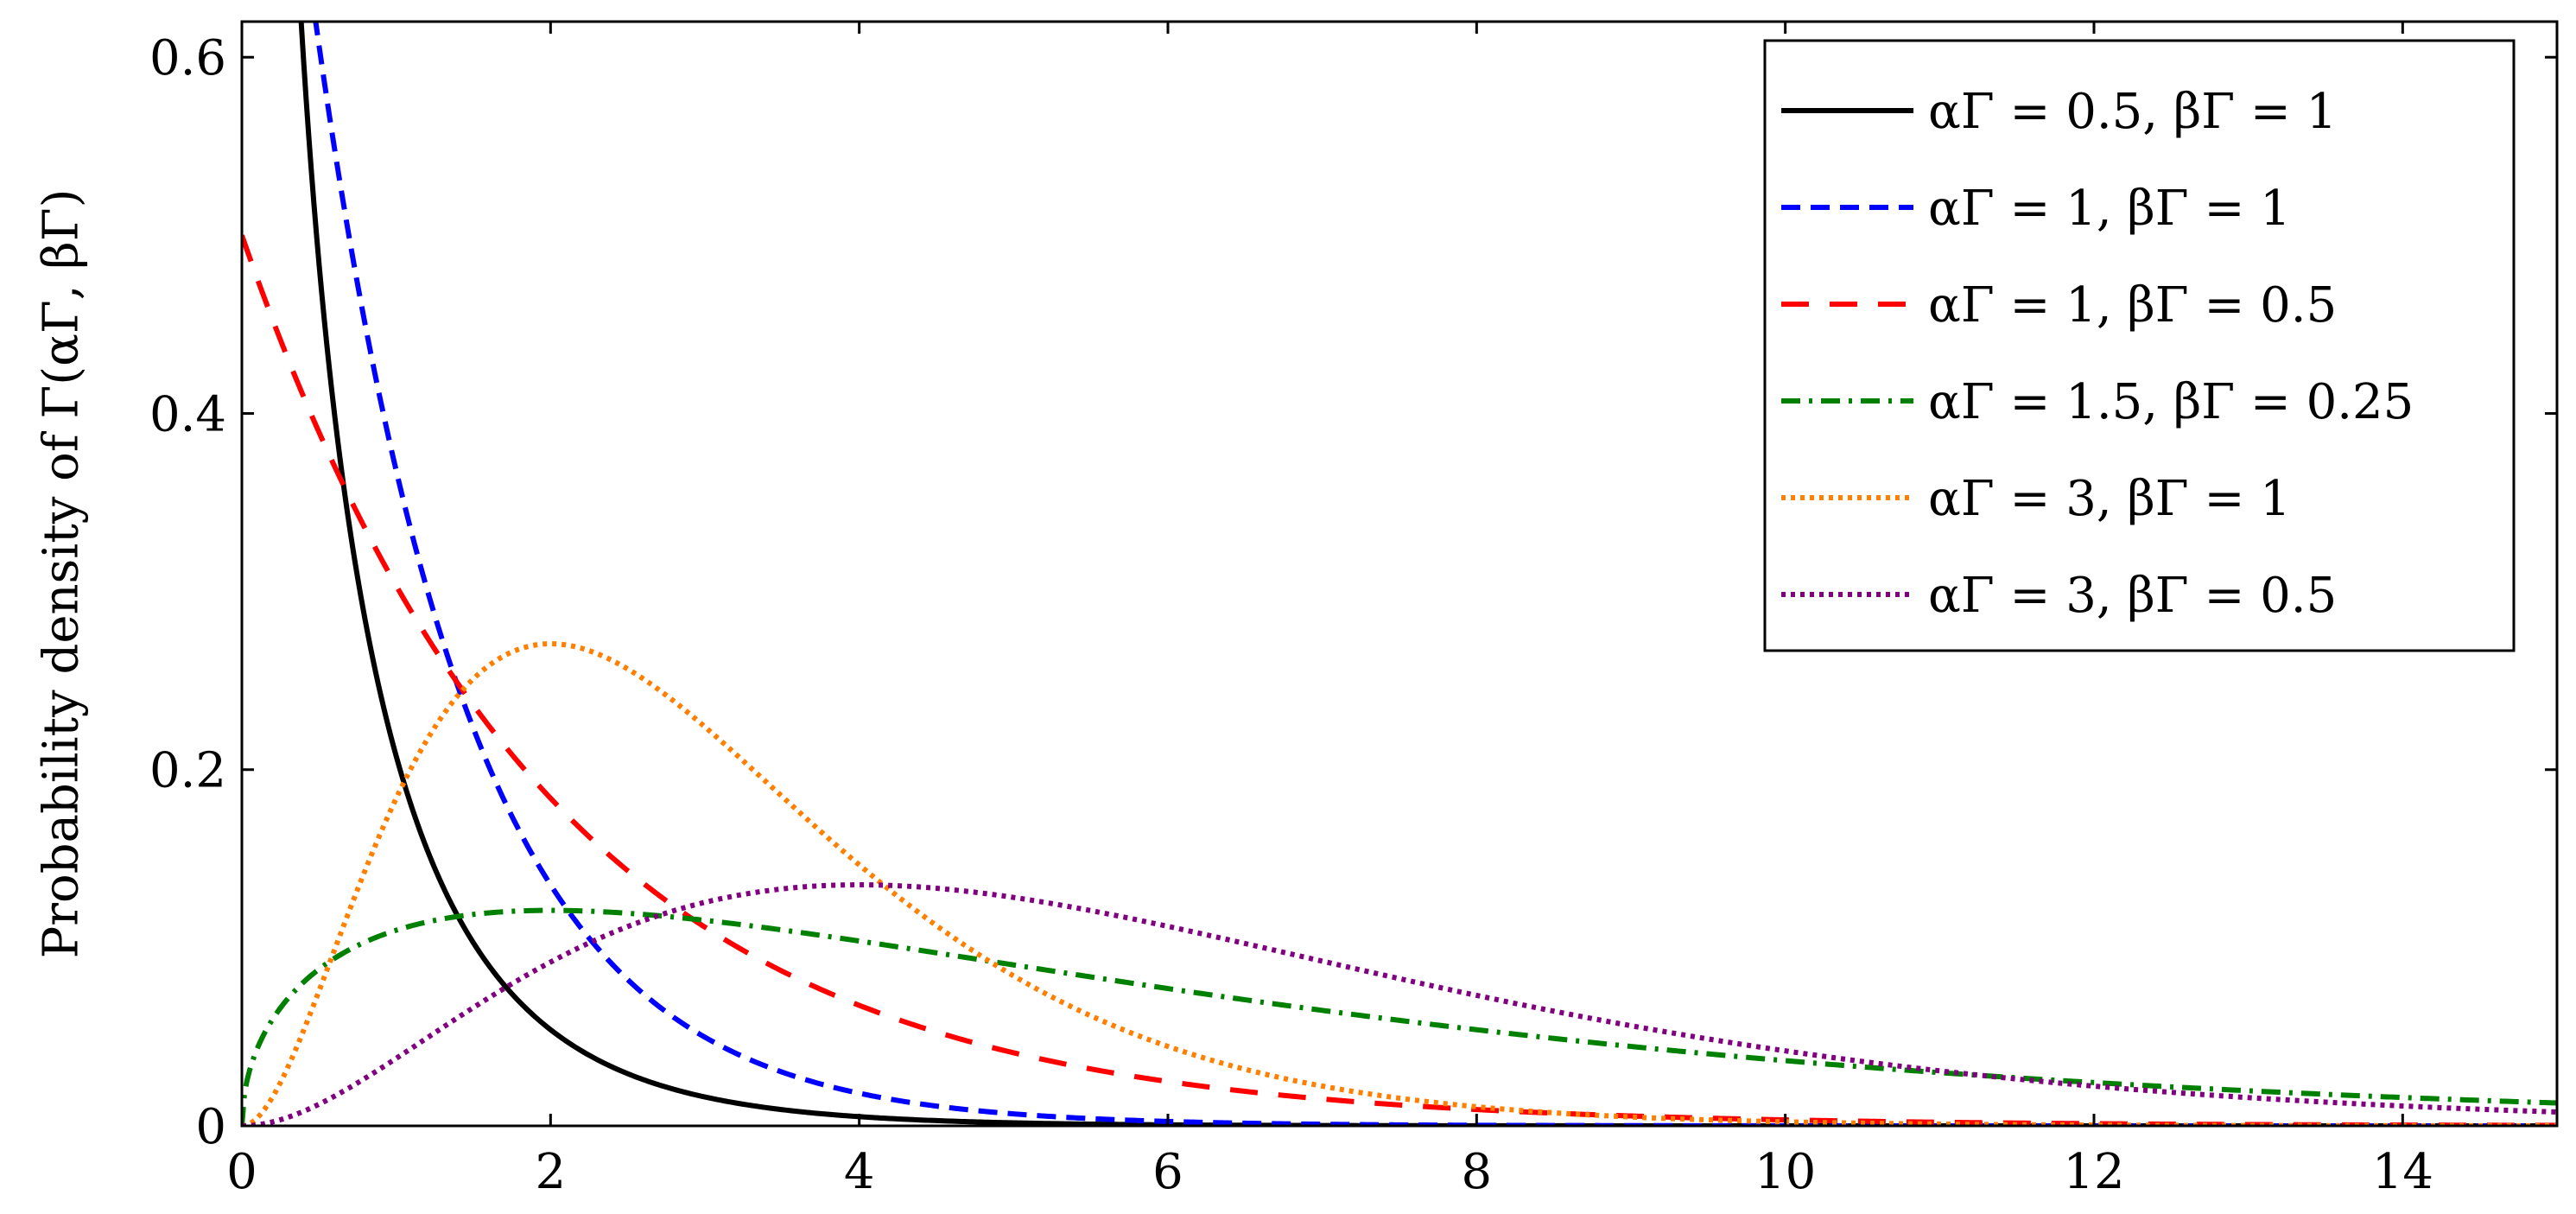 The image size is (2576, 1214). Describe the element at coordinates (187, 771) in the screenshot. I see `y-tick-label: 0.2` at that location.